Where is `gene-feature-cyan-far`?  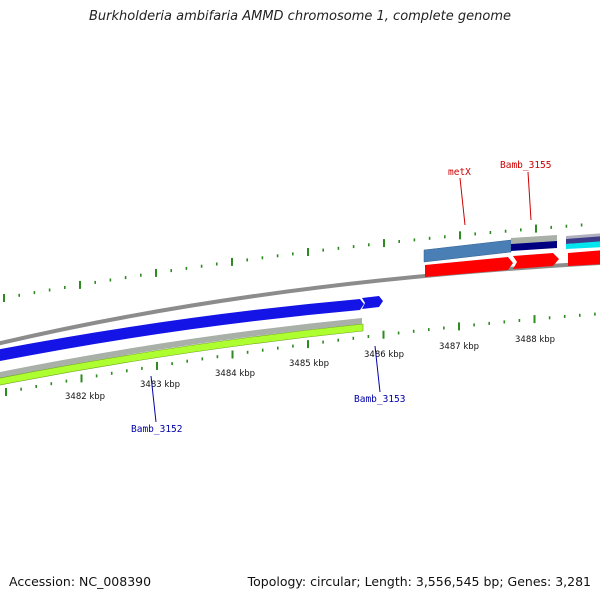
gene-feature-cyan-far is located at coordinates (583, 245).